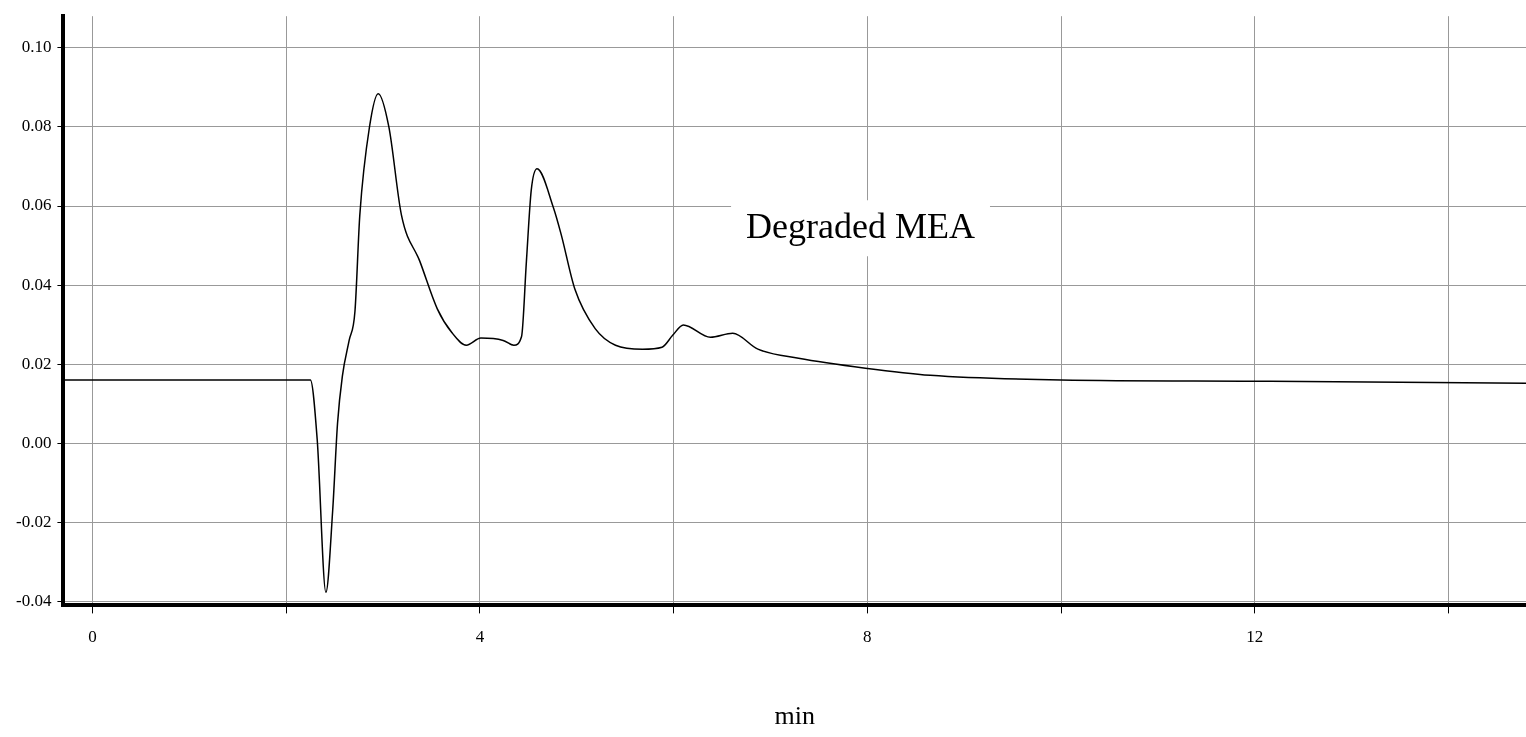 The width and height of the screenshot is (1526, 737). I want to click on y-tick-label: 0.10, so click(36, 47).